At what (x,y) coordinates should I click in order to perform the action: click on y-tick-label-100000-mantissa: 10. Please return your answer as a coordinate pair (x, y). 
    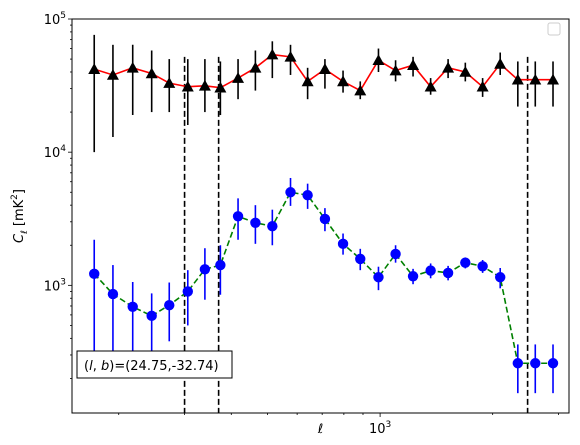
    Looking at the image, I should click on (52, 20).